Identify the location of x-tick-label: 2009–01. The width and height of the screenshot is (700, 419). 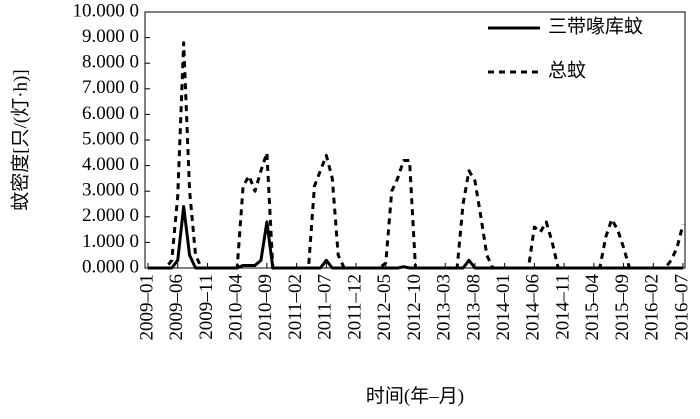
(146, 307).